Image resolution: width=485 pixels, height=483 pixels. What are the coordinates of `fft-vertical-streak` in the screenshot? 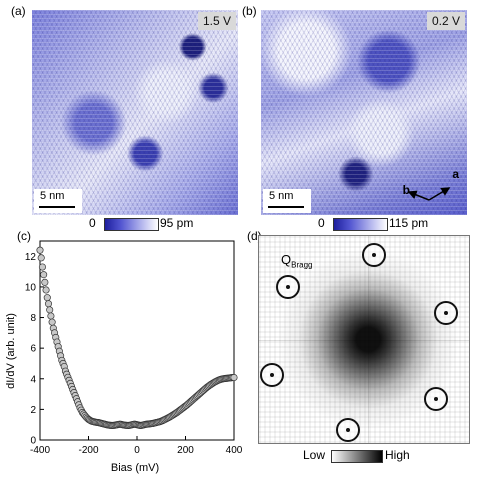 It's located at (369, 339).